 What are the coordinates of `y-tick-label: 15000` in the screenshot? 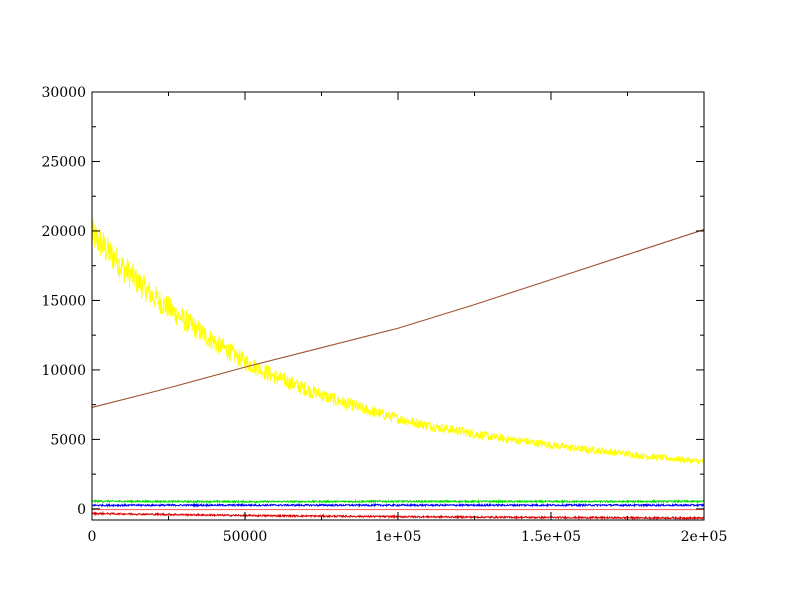 It's located at (63, 301).